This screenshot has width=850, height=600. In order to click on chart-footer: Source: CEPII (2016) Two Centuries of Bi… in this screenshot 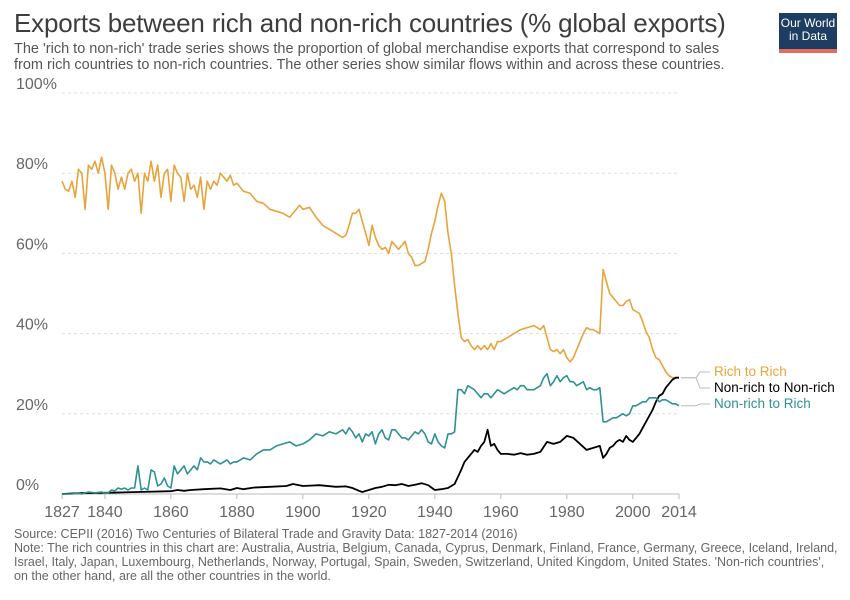, I will do `click(426, 555)`.